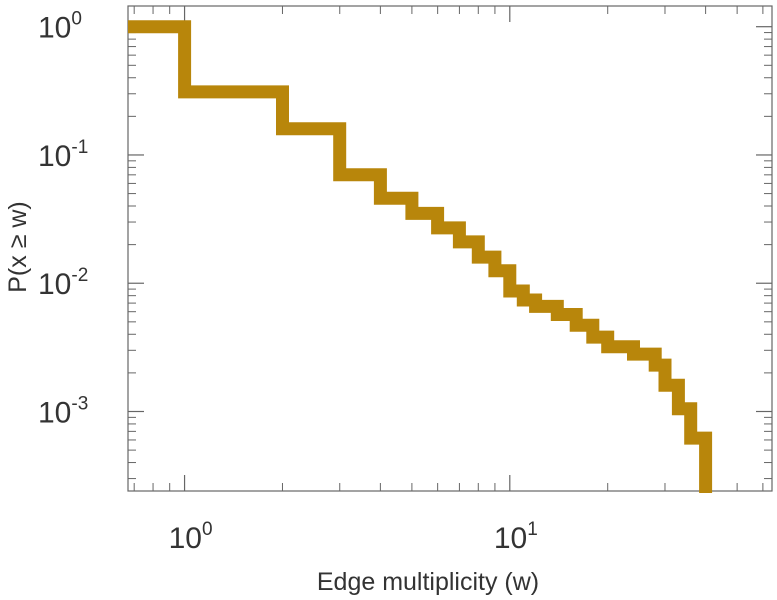 The height and width of the screenshot is (600, 777). What do you see at coordinates (353, 537) in the screenshot?
I see `x-tick-labels: 10⁰ 10¹` at bounding box center [353, 537].